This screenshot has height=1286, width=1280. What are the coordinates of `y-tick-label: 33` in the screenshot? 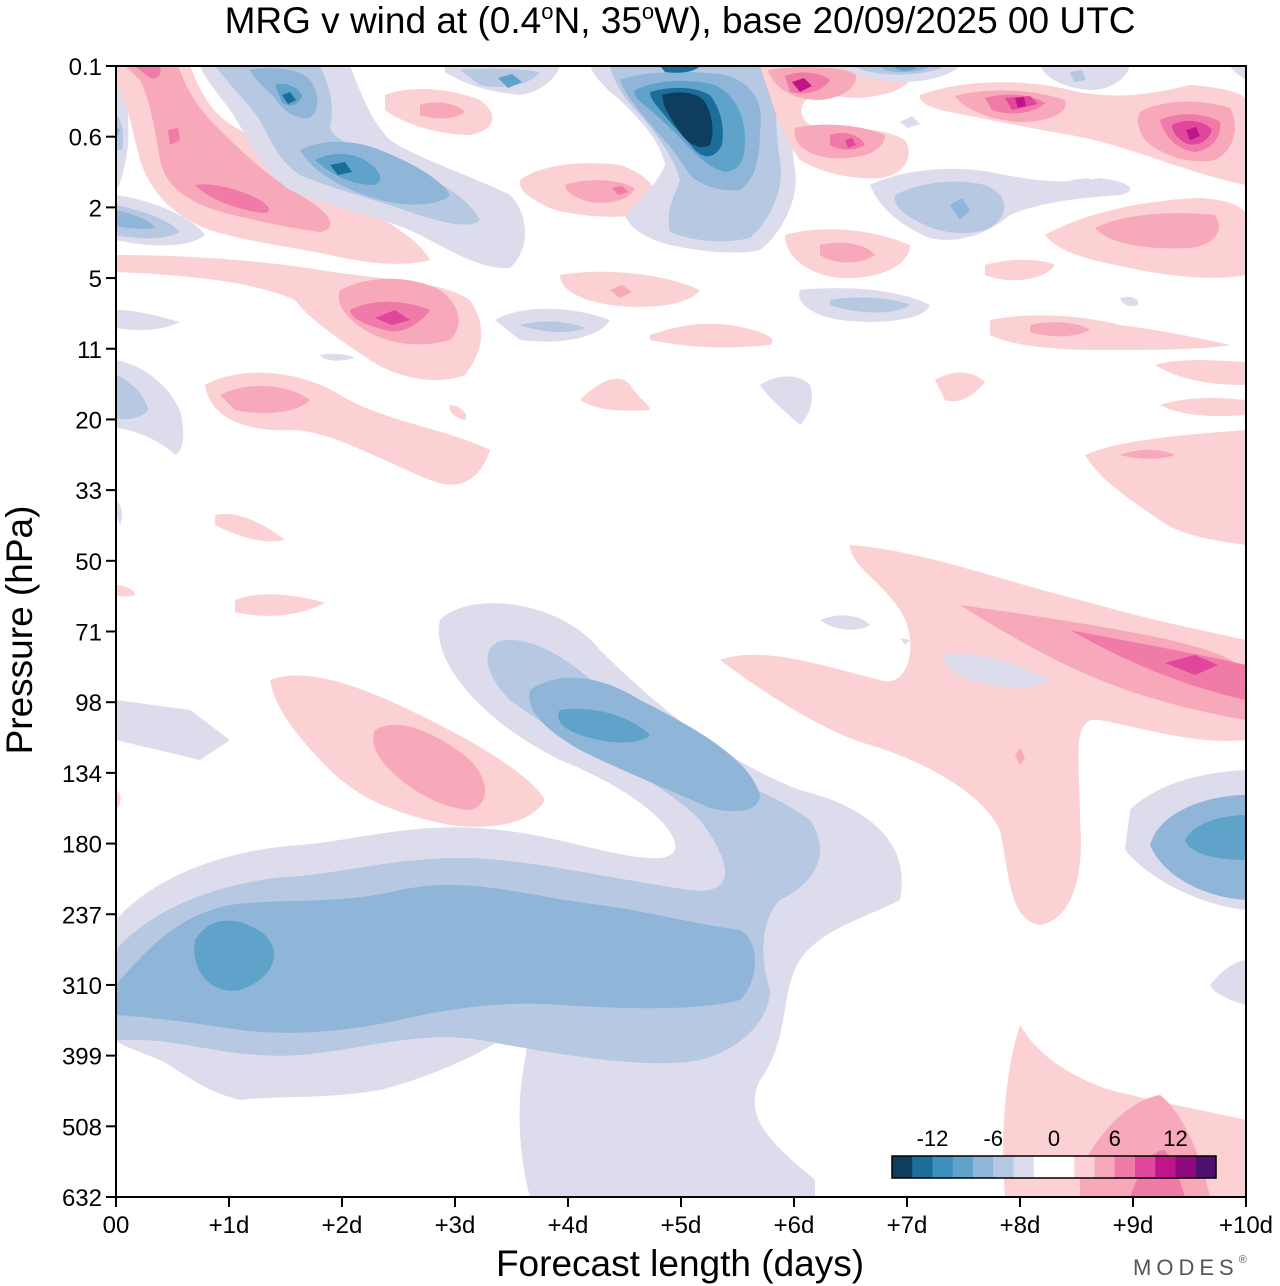 It's located at (88, 491).